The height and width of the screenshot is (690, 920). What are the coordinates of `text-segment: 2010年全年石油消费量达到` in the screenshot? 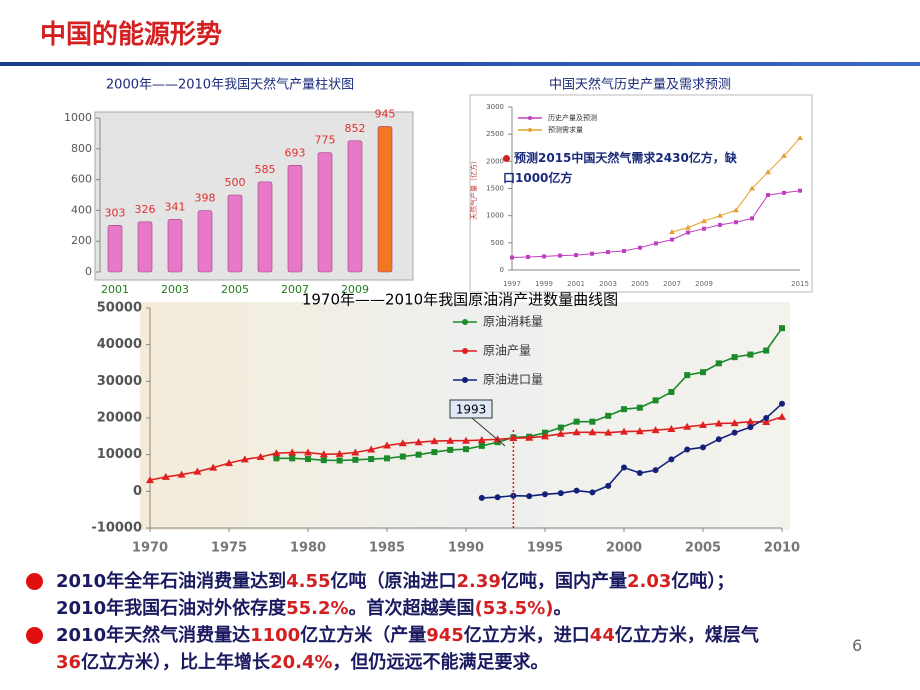 It's located at (171, 581).